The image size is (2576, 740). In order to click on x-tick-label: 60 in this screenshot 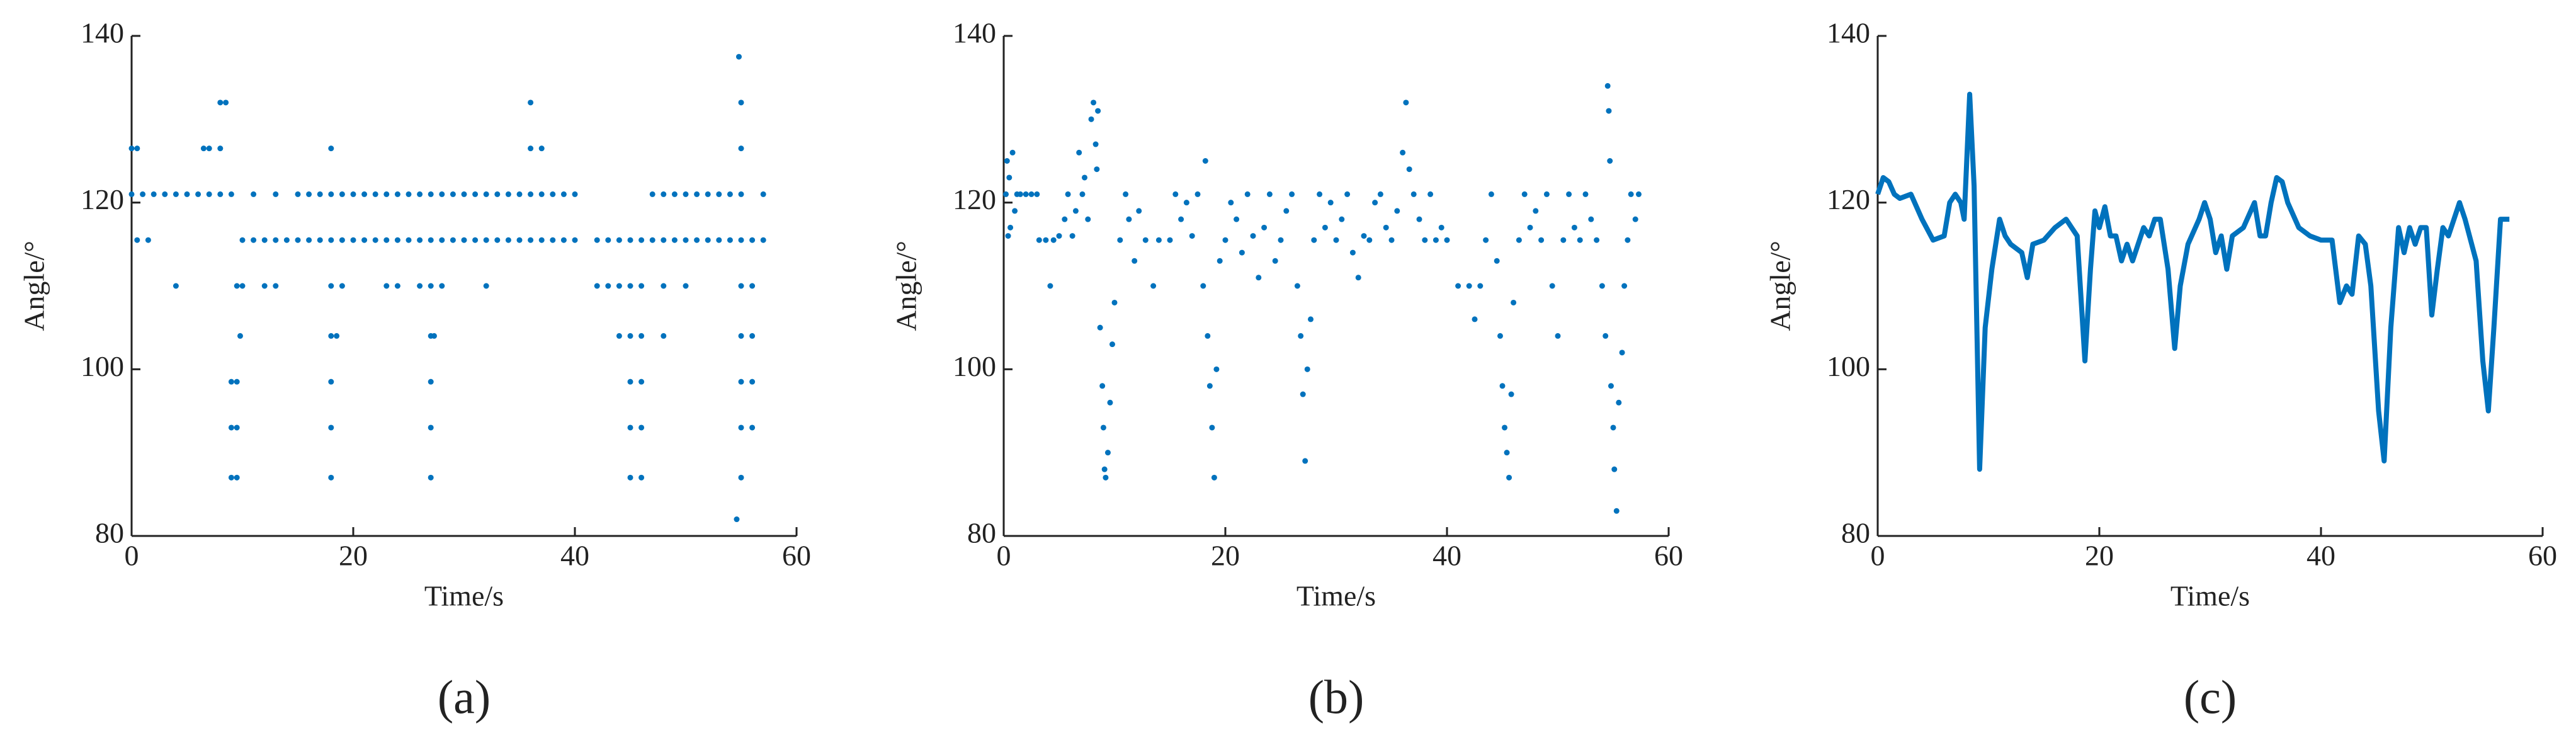, I will do `click(796, 556)`.